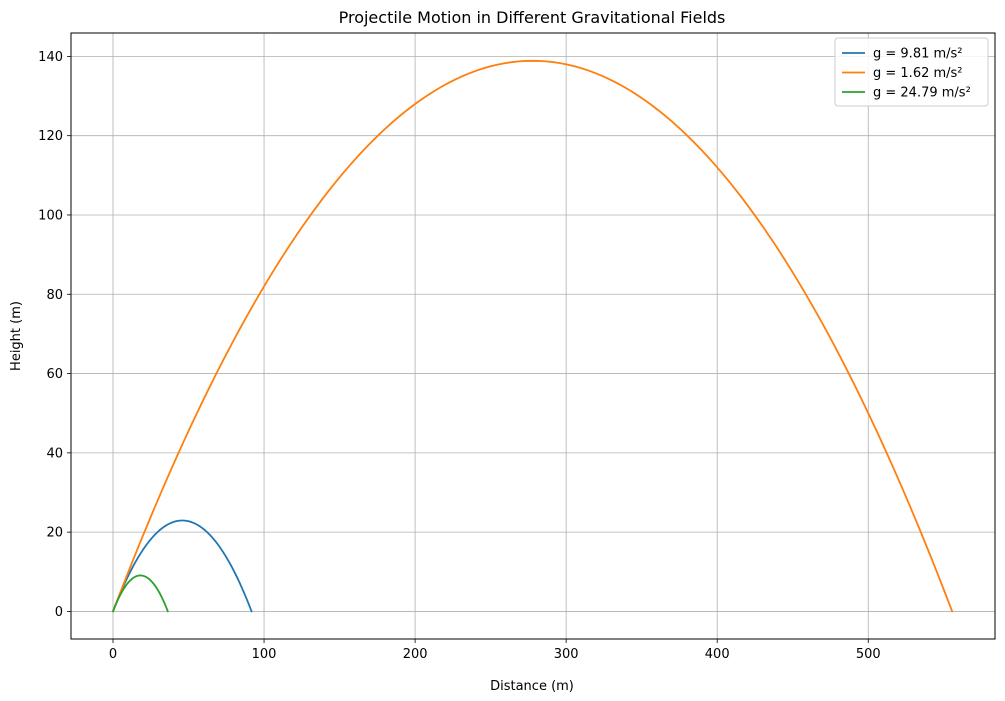 This screenshot has height=701, width=1005. I want to click on legend-entry-2: g = 1.62 m/s², so click(918, 73).